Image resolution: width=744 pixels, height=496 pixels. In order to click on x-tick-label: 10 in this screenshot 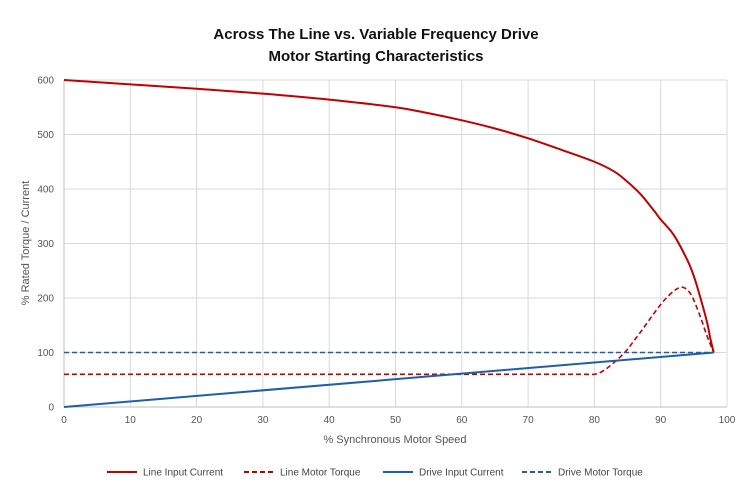, I will do `click(131, 420)`.